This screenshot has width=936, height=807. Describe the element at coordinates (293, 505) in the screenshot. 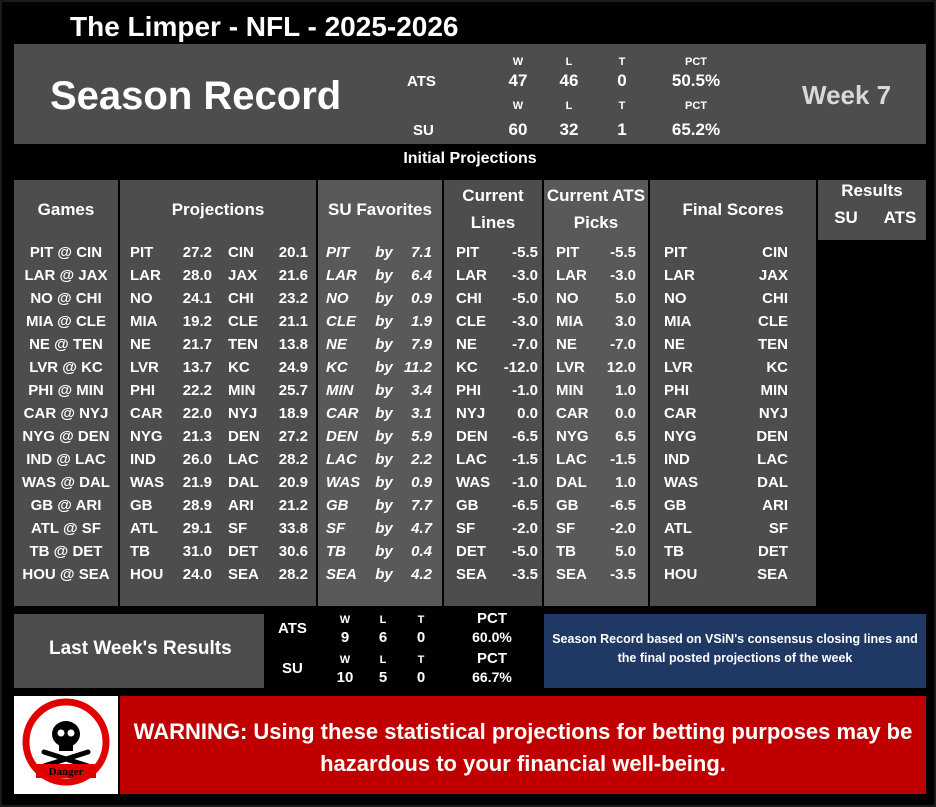

I see `proj-home-score: 21.2` at that location.